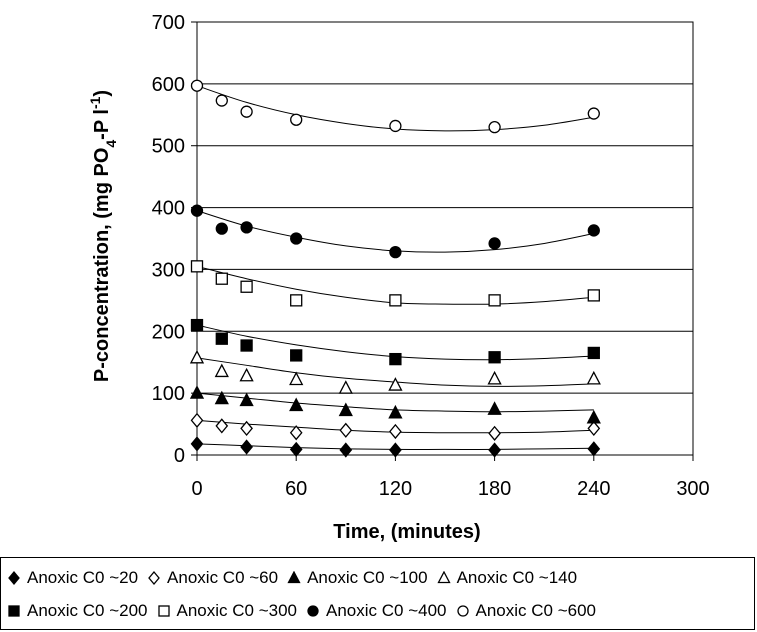 The image size is (757, 632). Describe the element at coordinates (102, 124) in the screenshot. I see `y-axis-title-middle: -P l` at that location.